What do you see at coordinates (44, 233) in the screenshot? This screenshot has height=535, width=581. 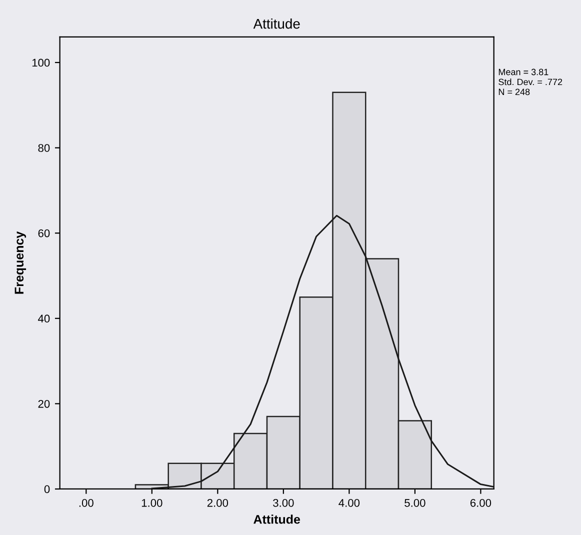 I see `y-tick-label: 60` at bounding box center [44, 233].